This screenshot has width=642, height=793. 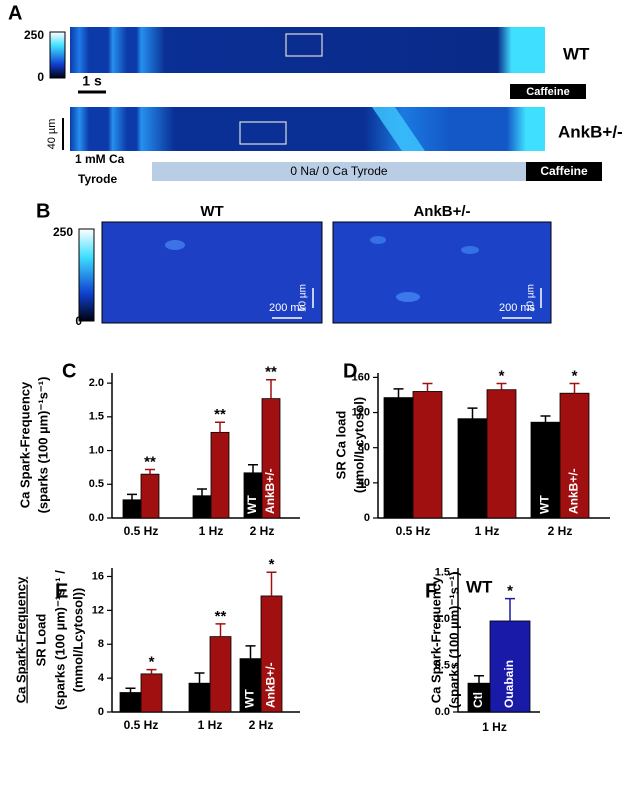 I want to click on y-tick-label: 40, so click(x=364, y=483).